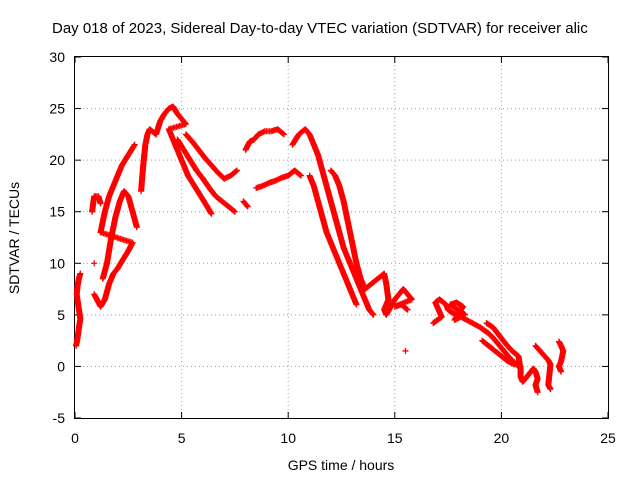 The image size is (640, 480). I want to click on y-tick-label: 30, so click(57, 57).